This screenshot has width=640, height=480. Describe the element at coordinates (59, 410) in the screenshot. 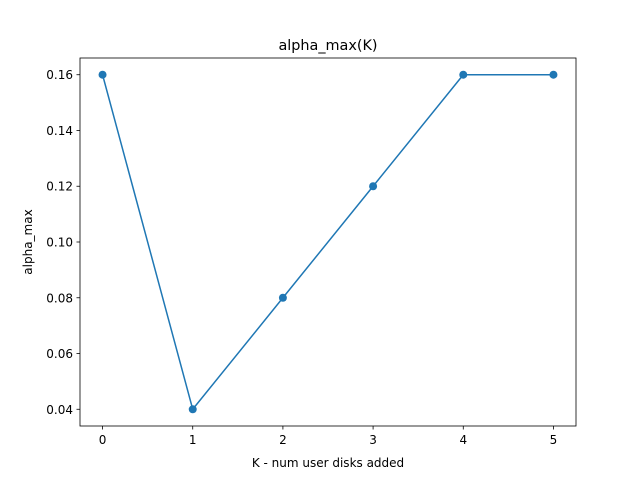

I see `y-tick-label: 0.04` at that location.